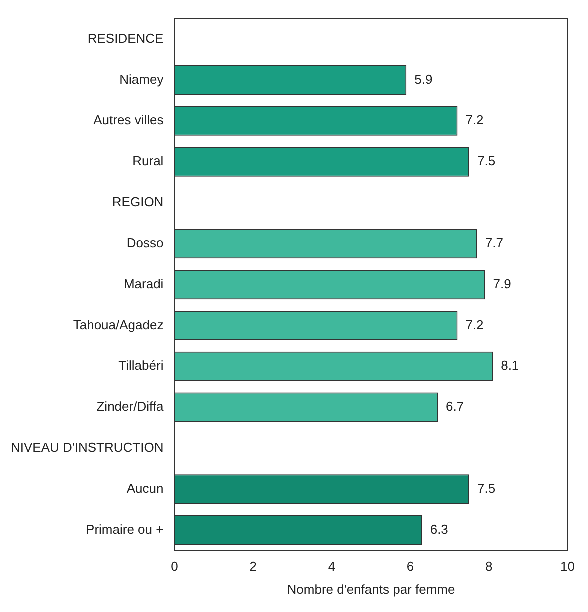  What do you see at coordinates (142, 79) in the screenshot?
I see `y-tick-label: Niamey` at bounding box center [142, 79].